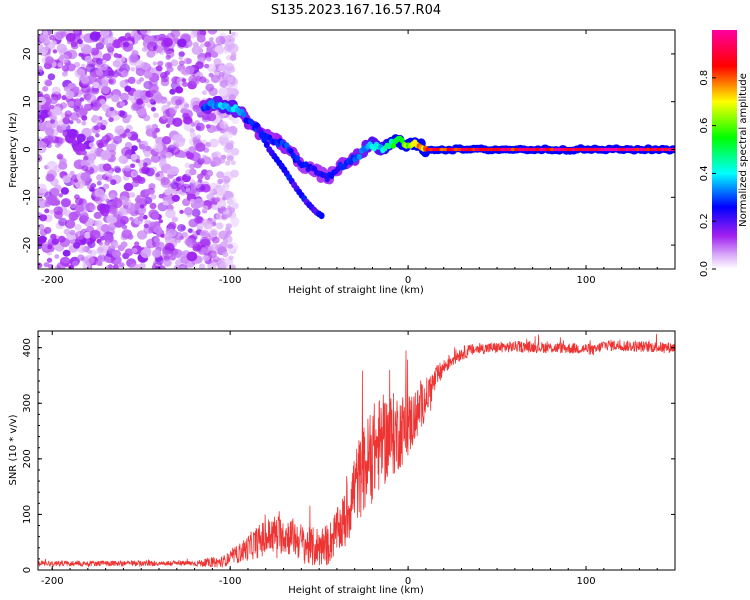 The image size is (750, 600). Describe the element at coordinates (27, 245) in the screenshot. I see `y-tick-label: -20` at that location.